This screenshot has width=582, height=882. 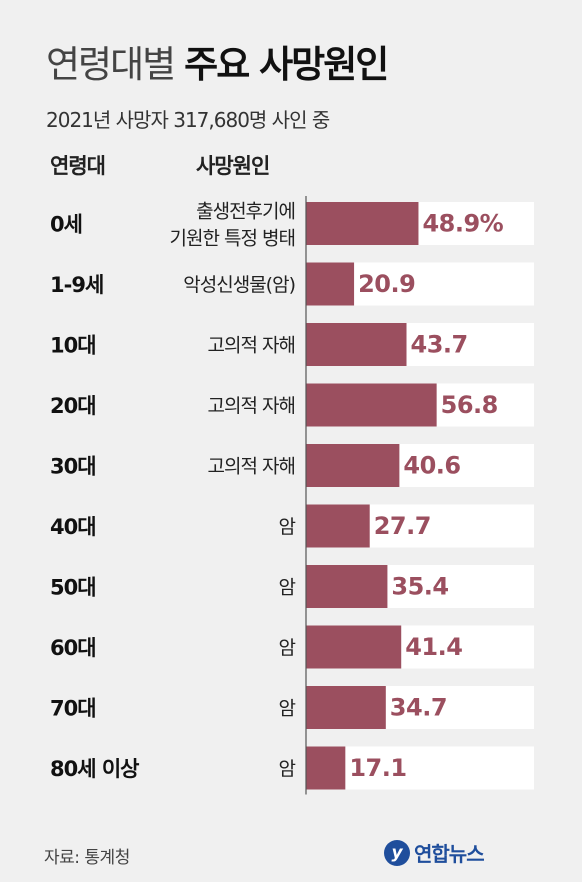 I want to click on category-label: 40대, so click(x=73, y=527).